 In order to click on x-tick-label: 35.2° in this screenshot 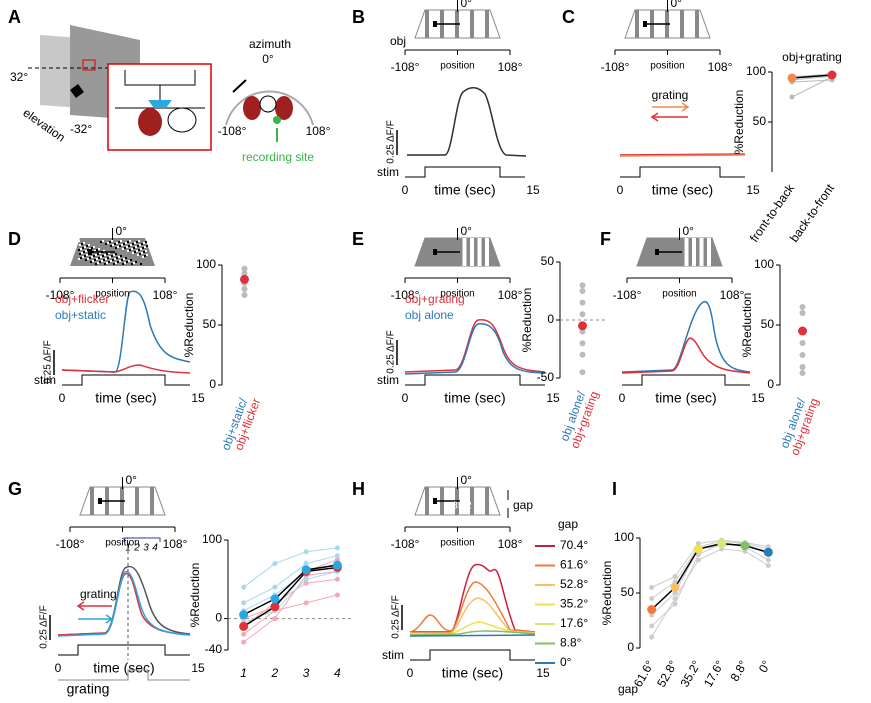, I will do `click(690, 674)`.